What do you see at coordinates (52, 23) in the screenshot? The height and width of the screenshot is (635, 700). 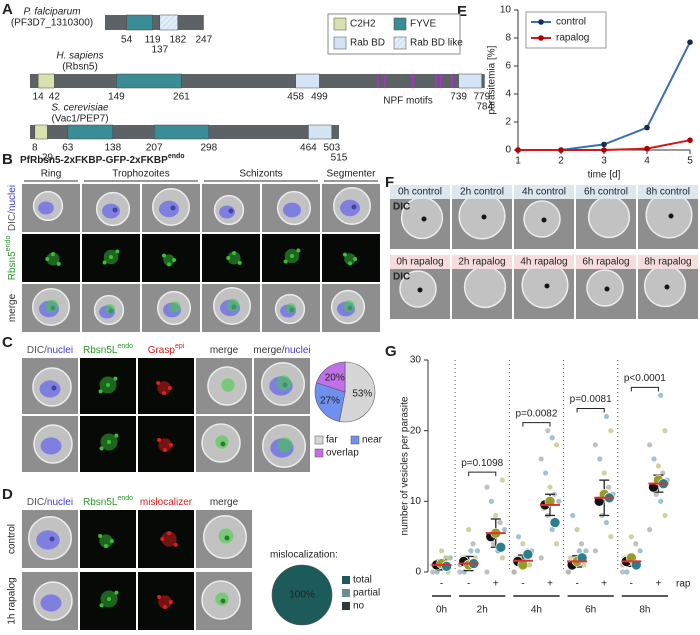 I see `protein-id: (PF3D7_1310300)` at bounding box center [52, 23].